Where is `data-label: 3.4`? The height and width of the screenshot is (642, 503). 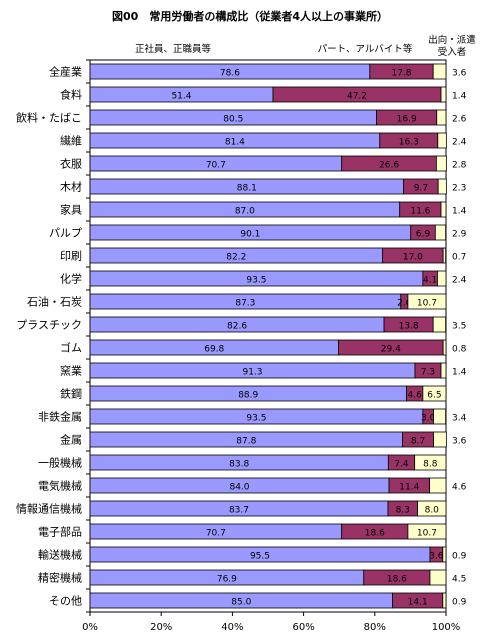
data-label: 3.4 is located at coordinates (459, 419).